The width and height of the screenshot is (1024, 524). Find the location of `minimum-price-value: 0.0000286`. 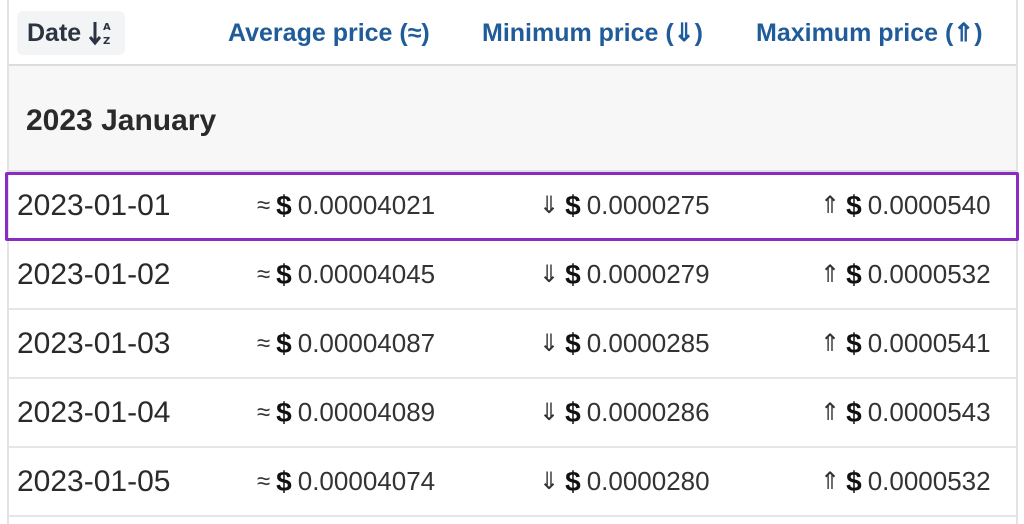

minimum-price-value: 0.0000286 is located at coordinates (648, 412).